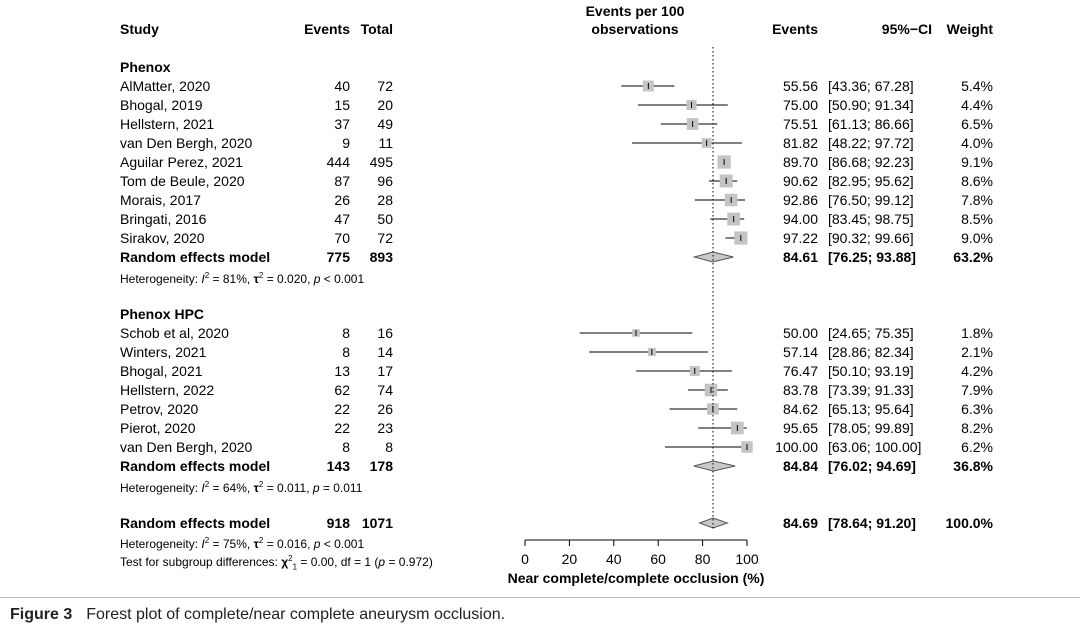  Describe the element at coordinates (385, 390) in the screenshot. I see `group-2-study-4-total: 74` at that location.